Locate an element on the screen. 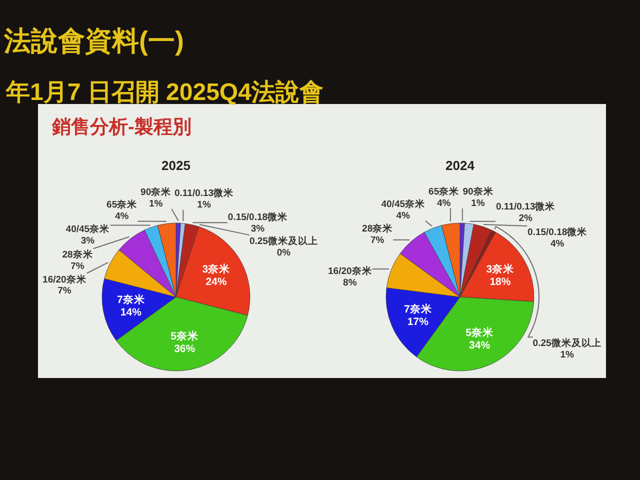 The height and width of the screenshot is (480, 640). data-label: 0.25微米及以上 1% is located at coordinates (567, 349).